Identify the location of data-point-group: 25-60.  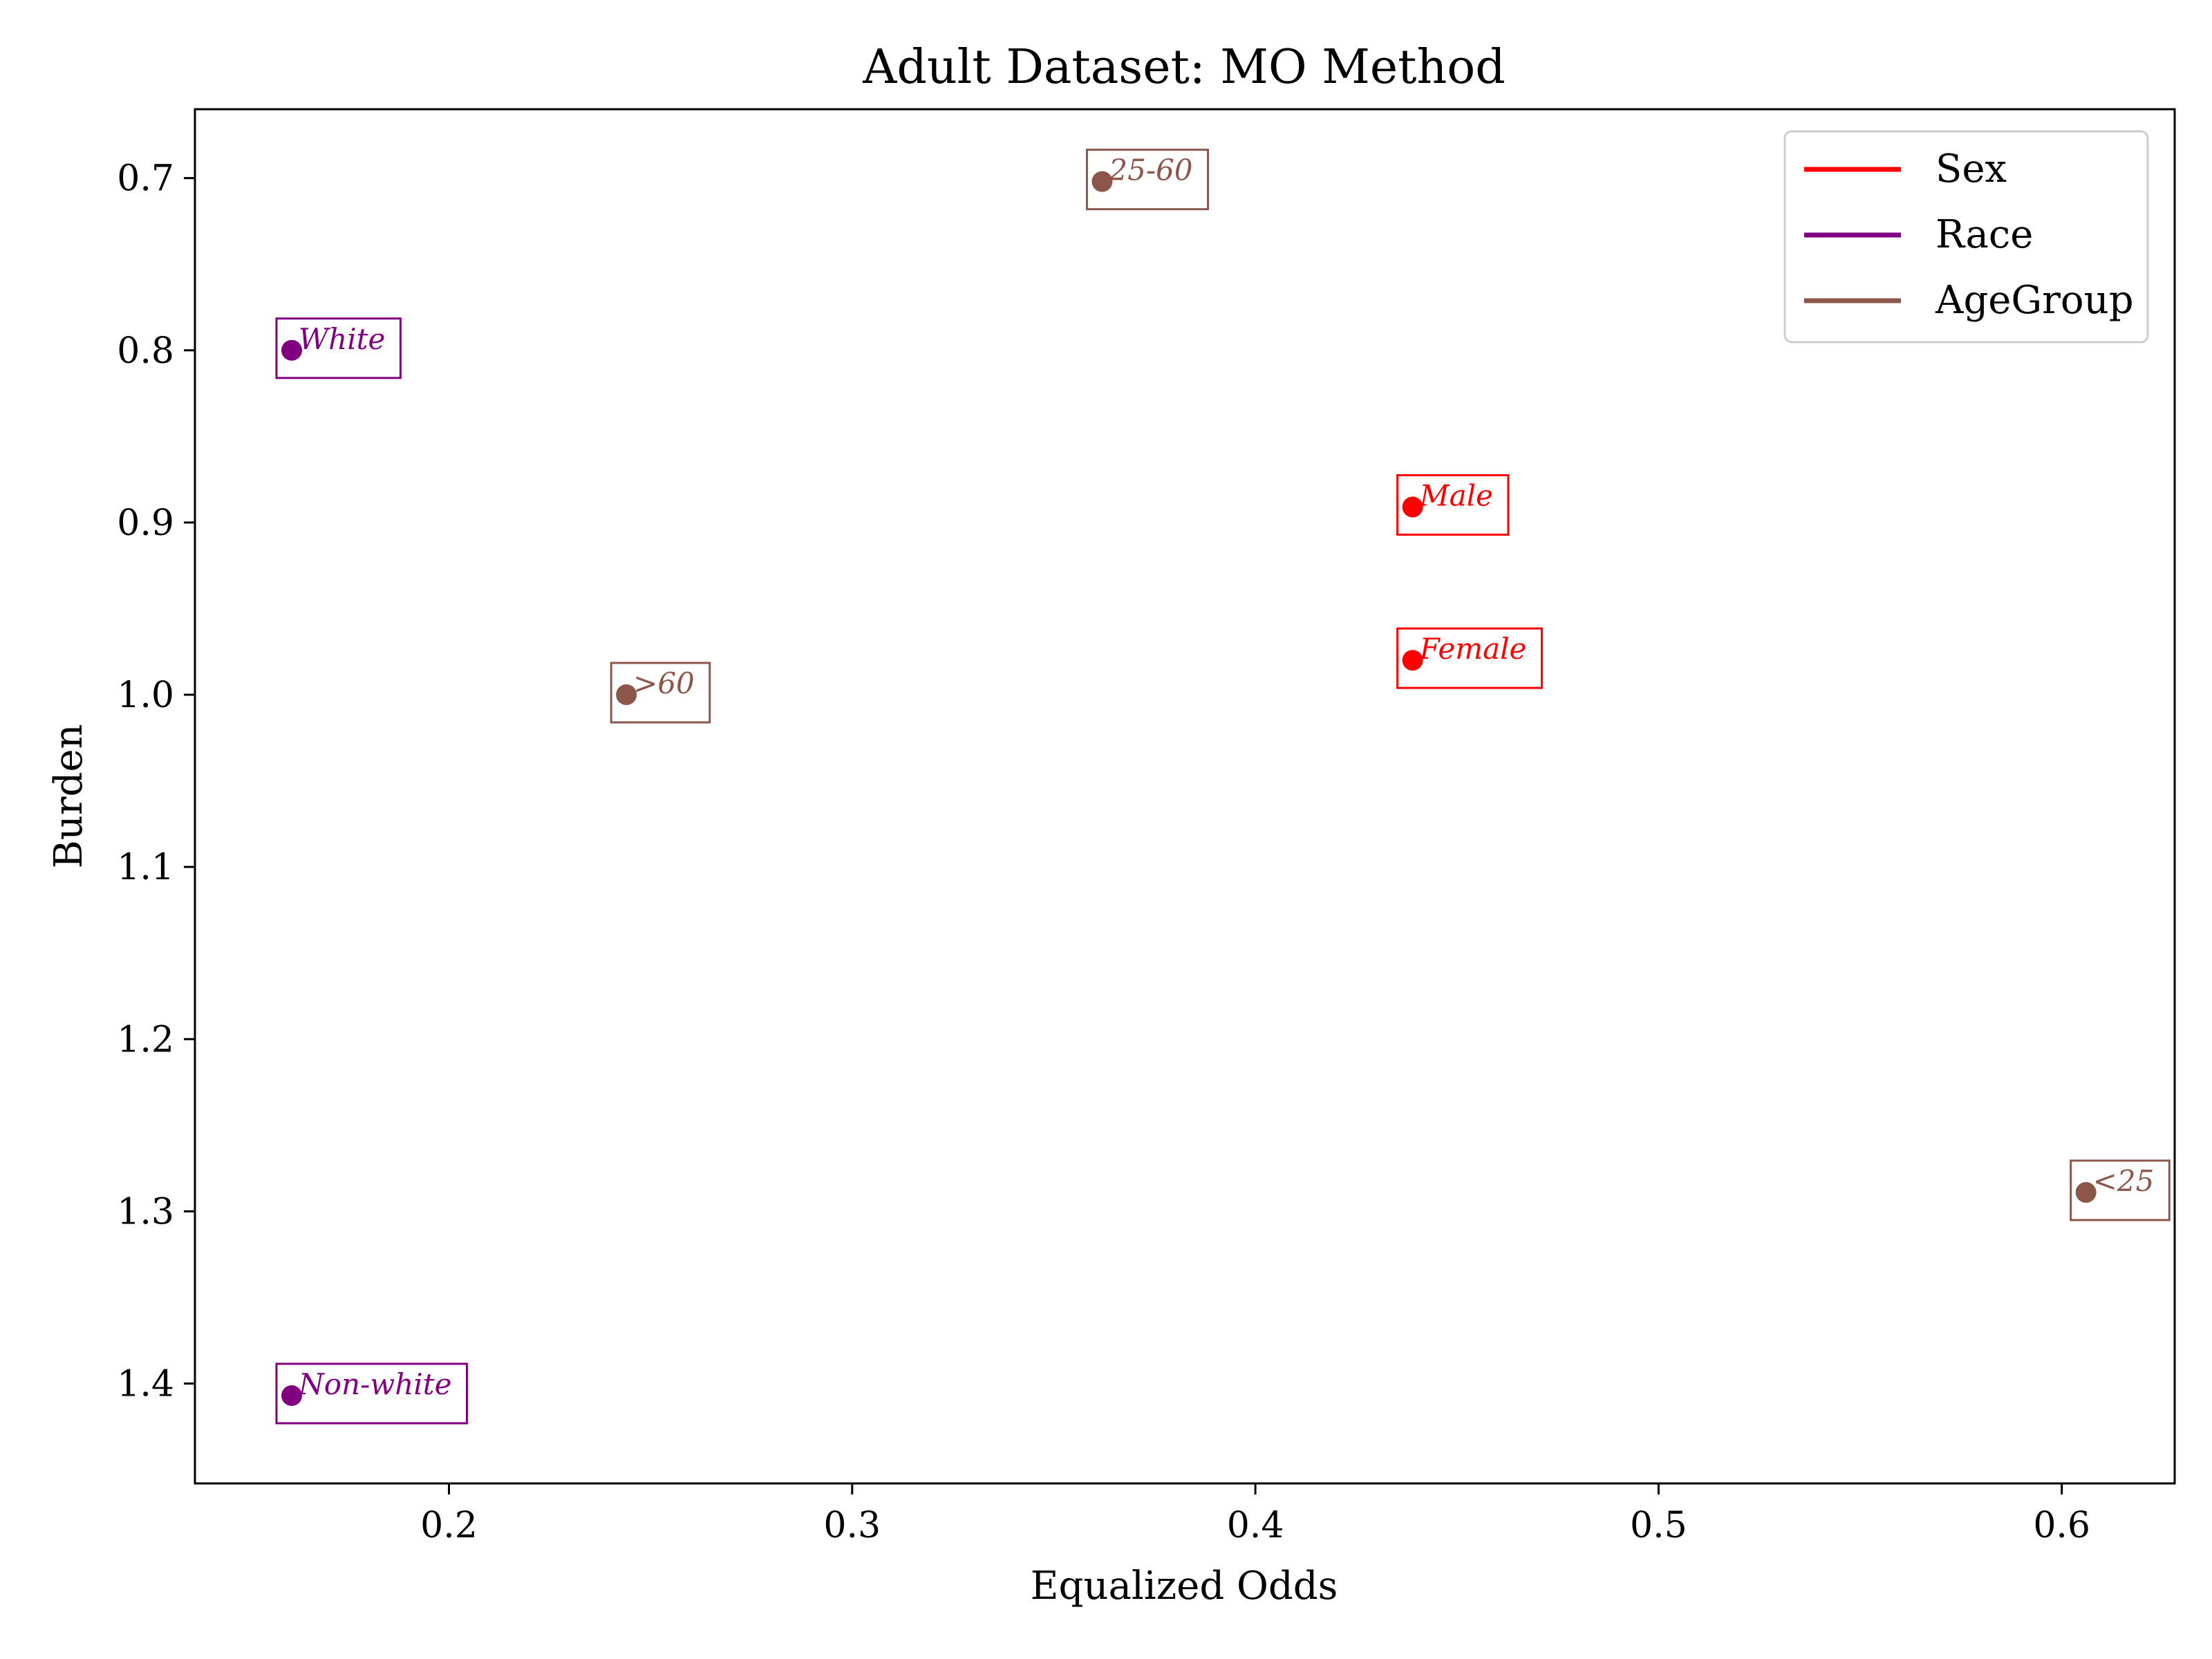
(1147, 180).